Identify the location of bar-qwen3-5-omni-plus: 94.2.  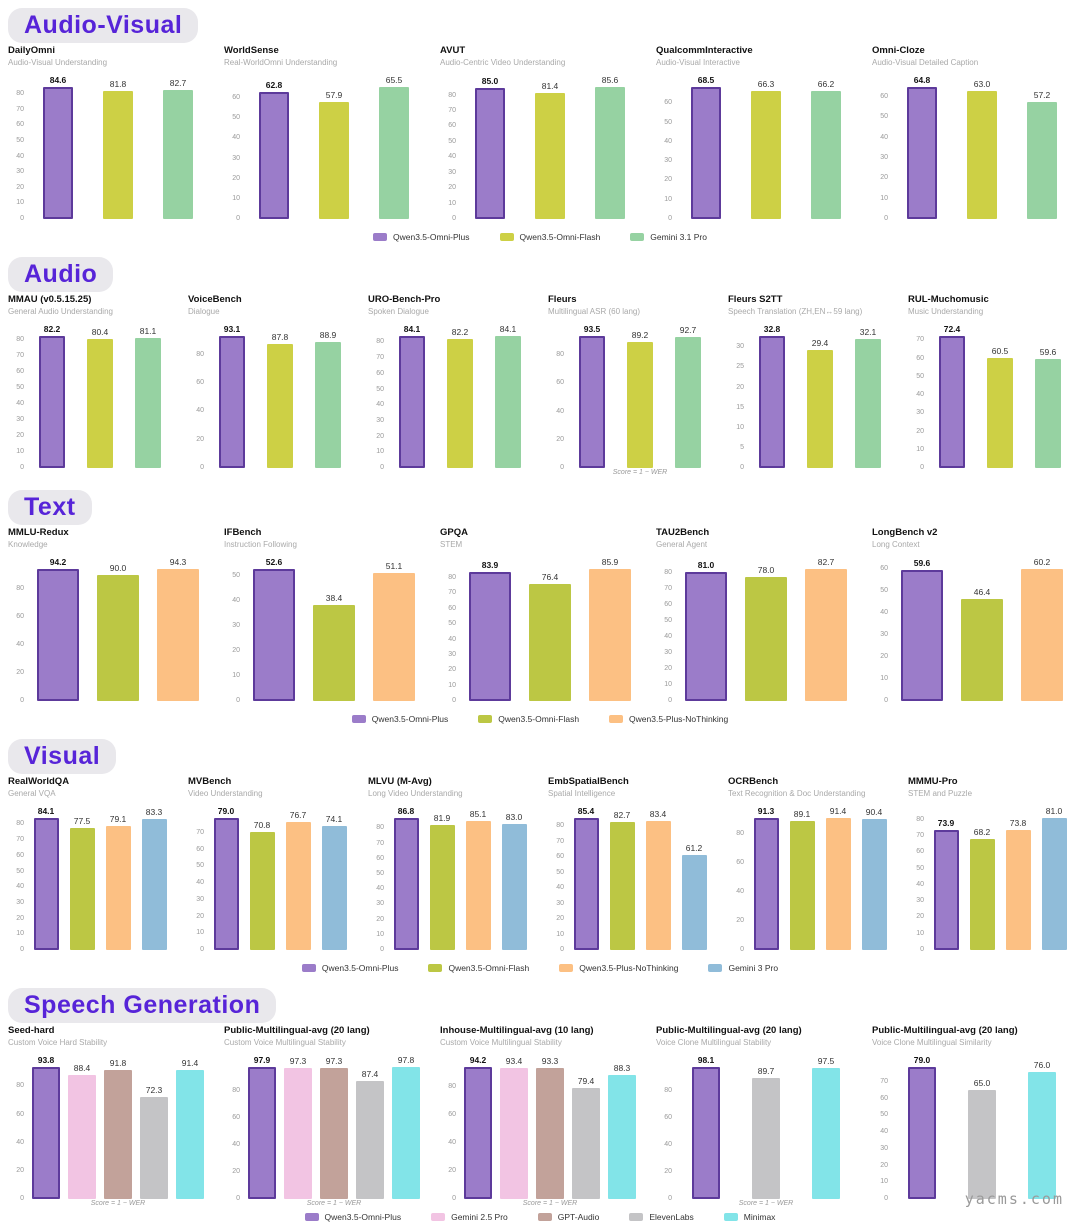
(58, 628).